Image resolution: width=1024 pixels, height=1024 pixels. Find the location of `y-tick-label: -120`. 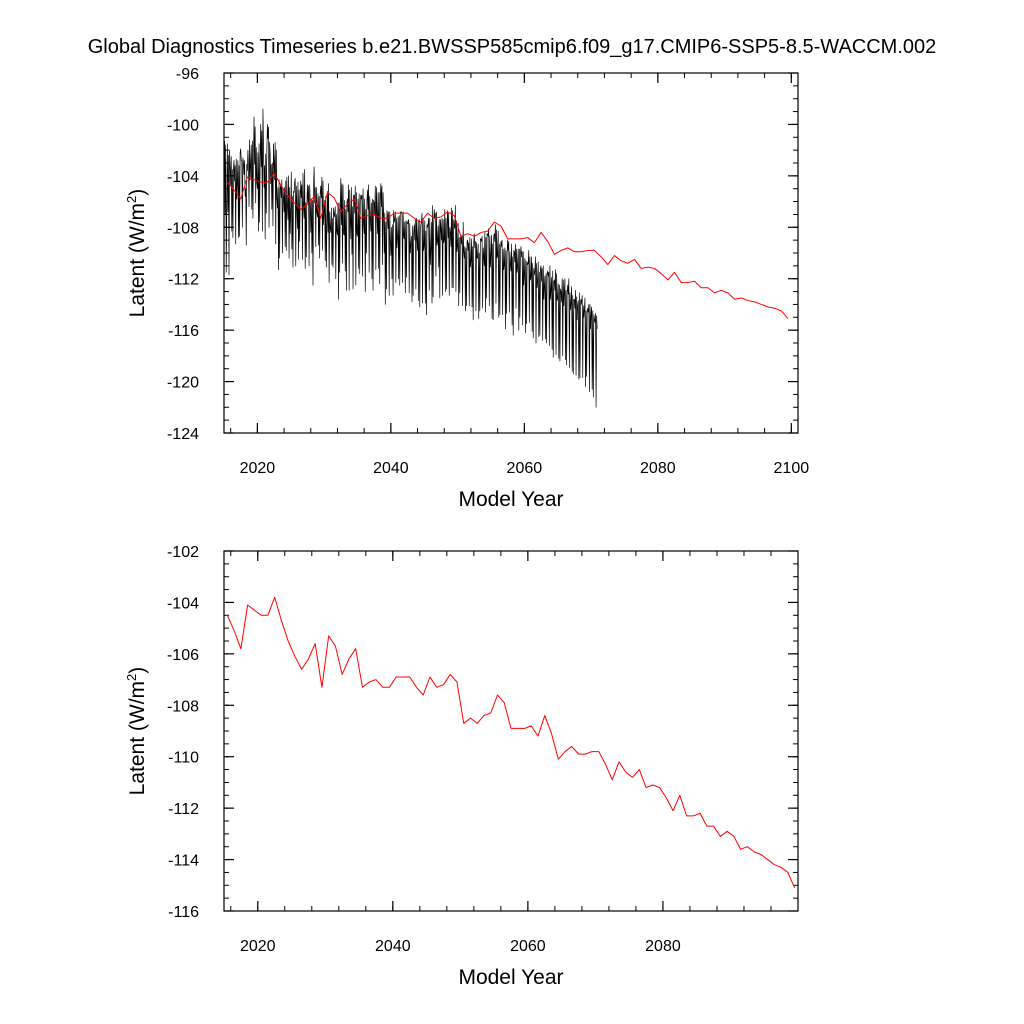

y-tick-label: -120 is located at coordinates (183, 383).